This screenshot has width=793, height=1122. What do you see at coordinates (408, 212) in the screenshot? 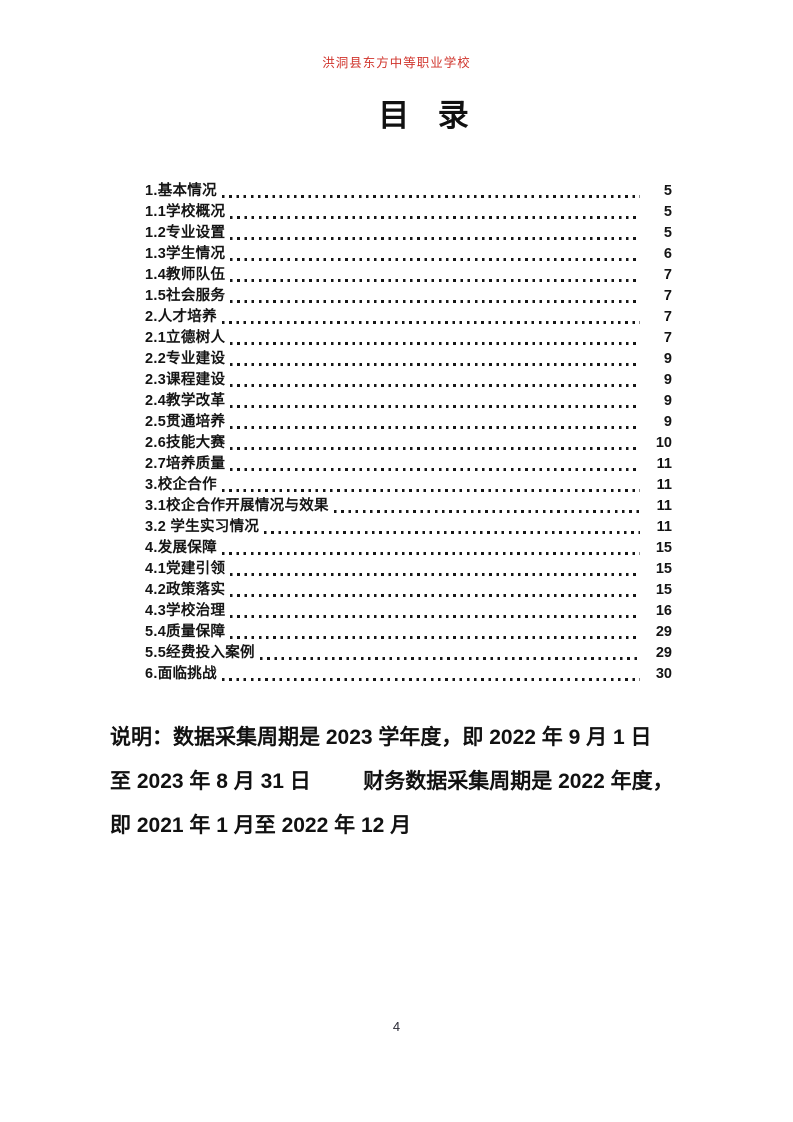
I see `toc-entry: 1.1学校概况 5` at bounding box center [408, 212].